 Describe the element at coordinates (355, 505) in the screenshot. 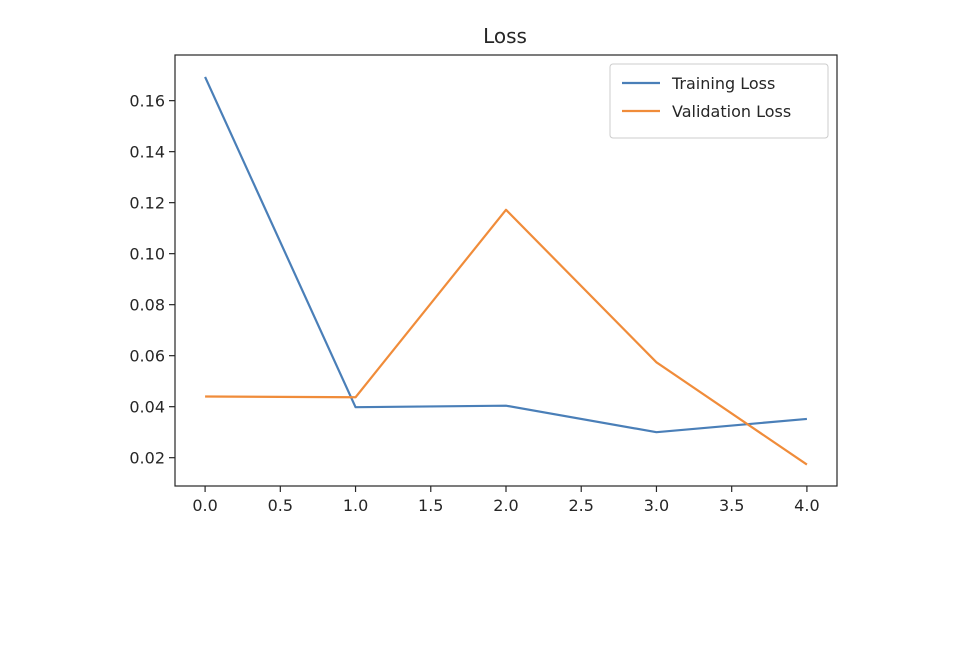

I see `x-tick-label: 1.0` at that location.